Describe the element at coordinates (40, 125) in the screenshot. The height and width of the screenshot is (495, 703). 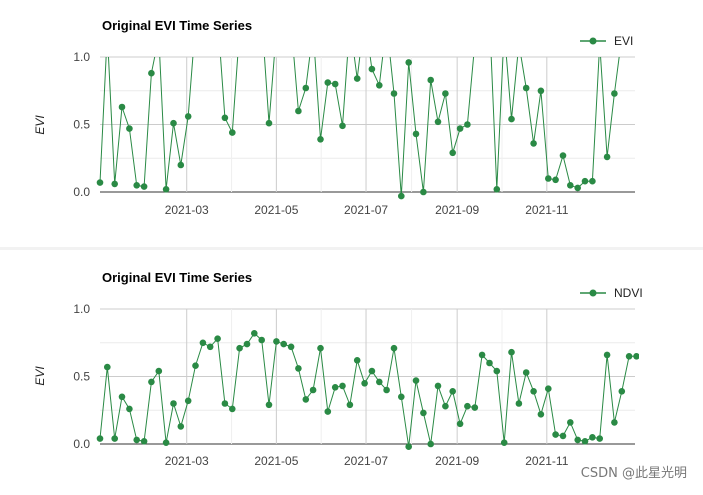
I see `y-axis-label: EVI` at that location.